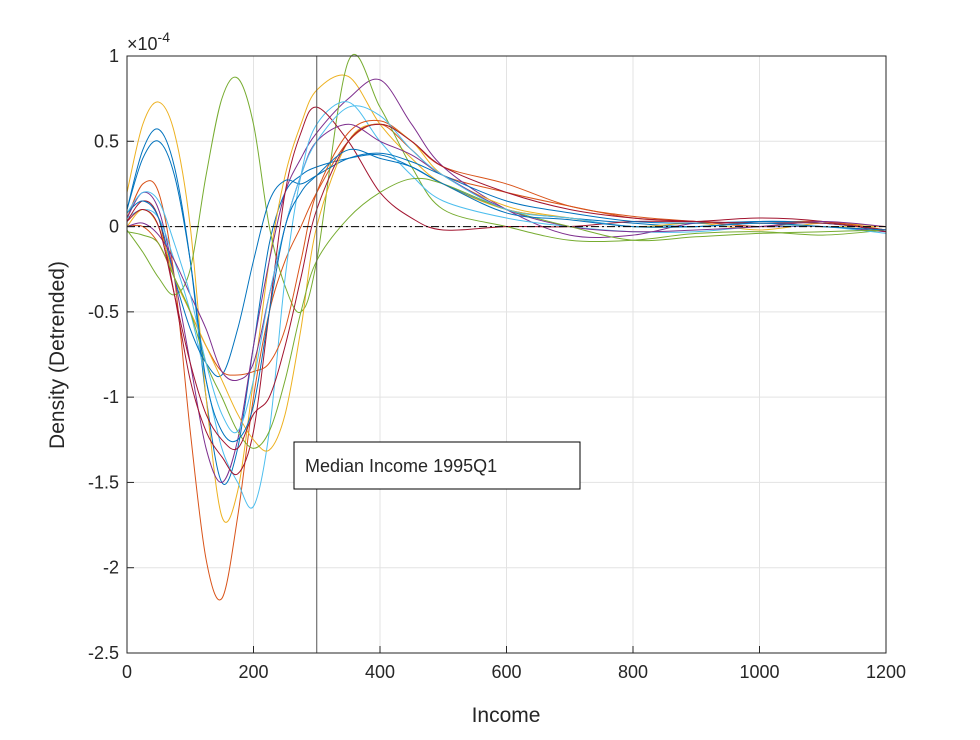  What do you see at coordinates (111, 568) in the screenshot?
I see `y-tick-label: -2` at bounding box center [111, 568].